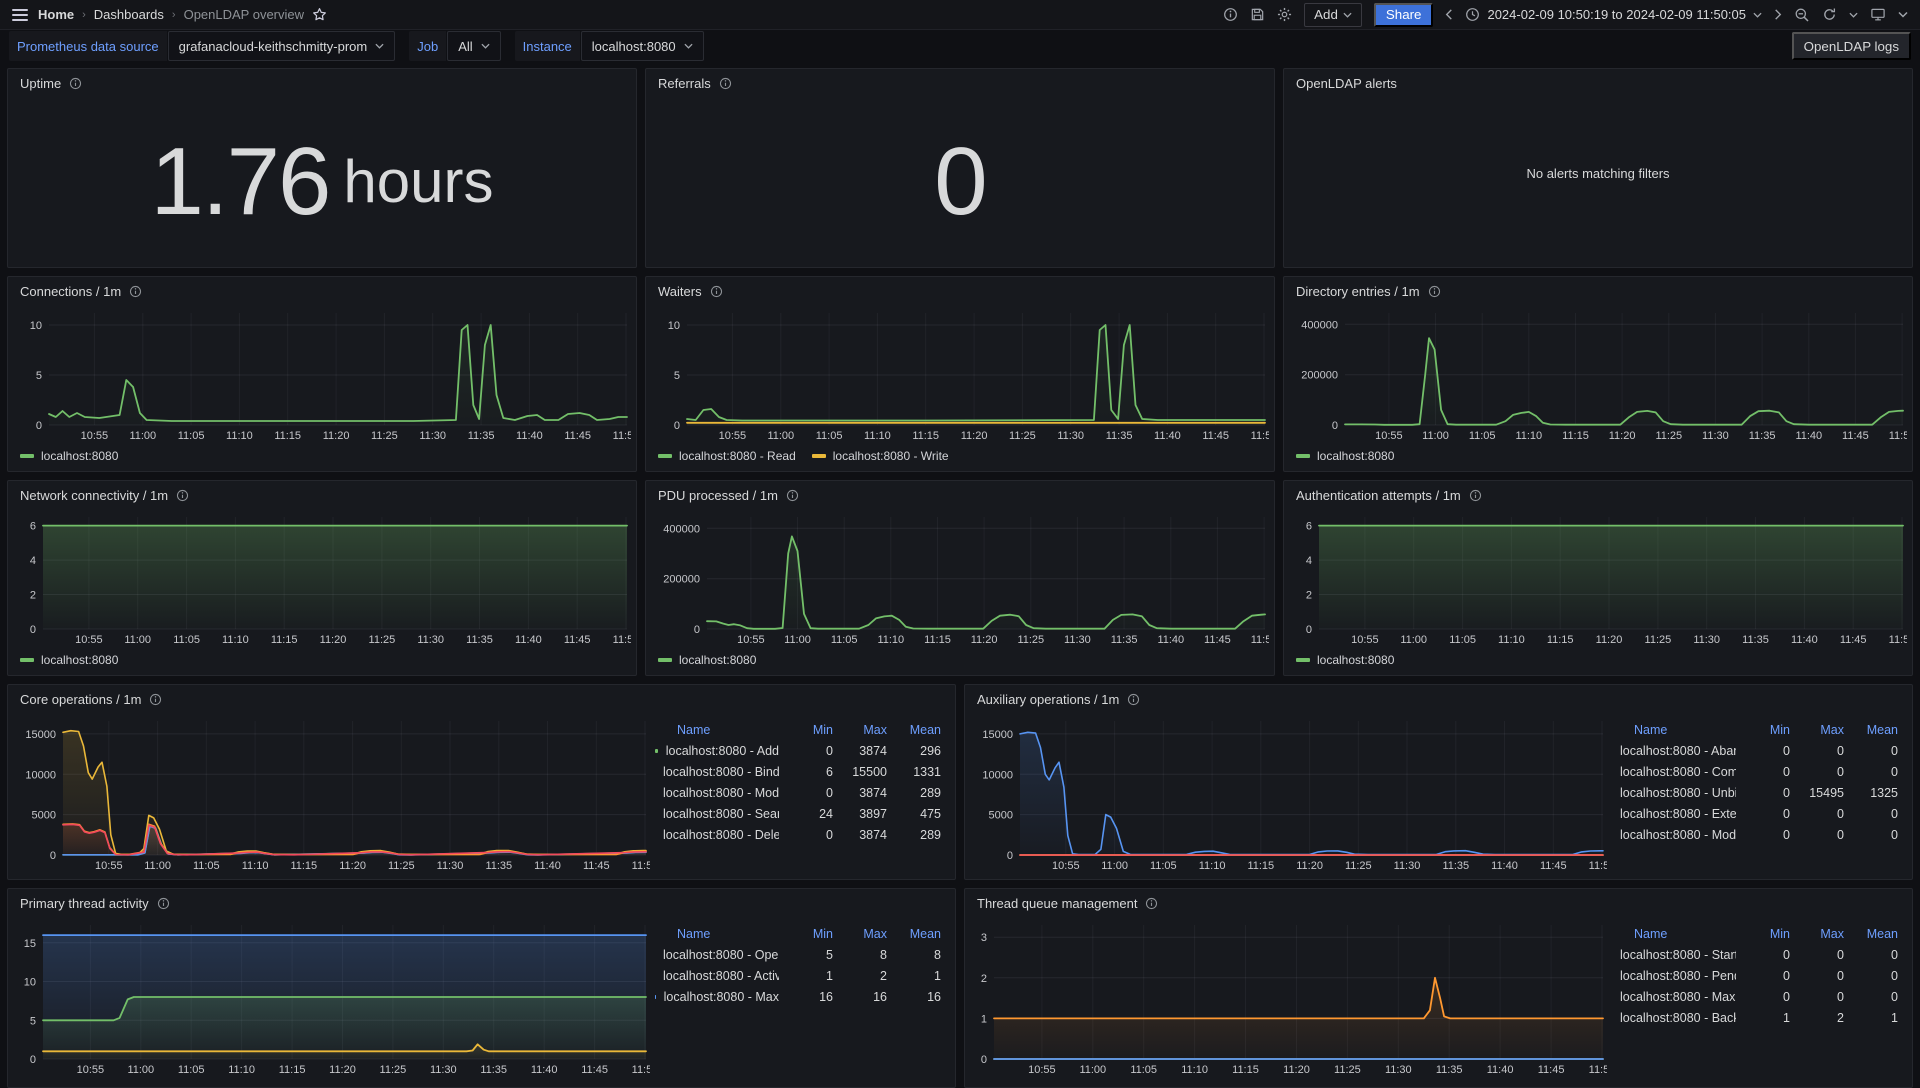 Image resolution: width=1920 pixels, height=1088 pixels. I want to click on dashboard-insights-icon, so click(1230, 14).